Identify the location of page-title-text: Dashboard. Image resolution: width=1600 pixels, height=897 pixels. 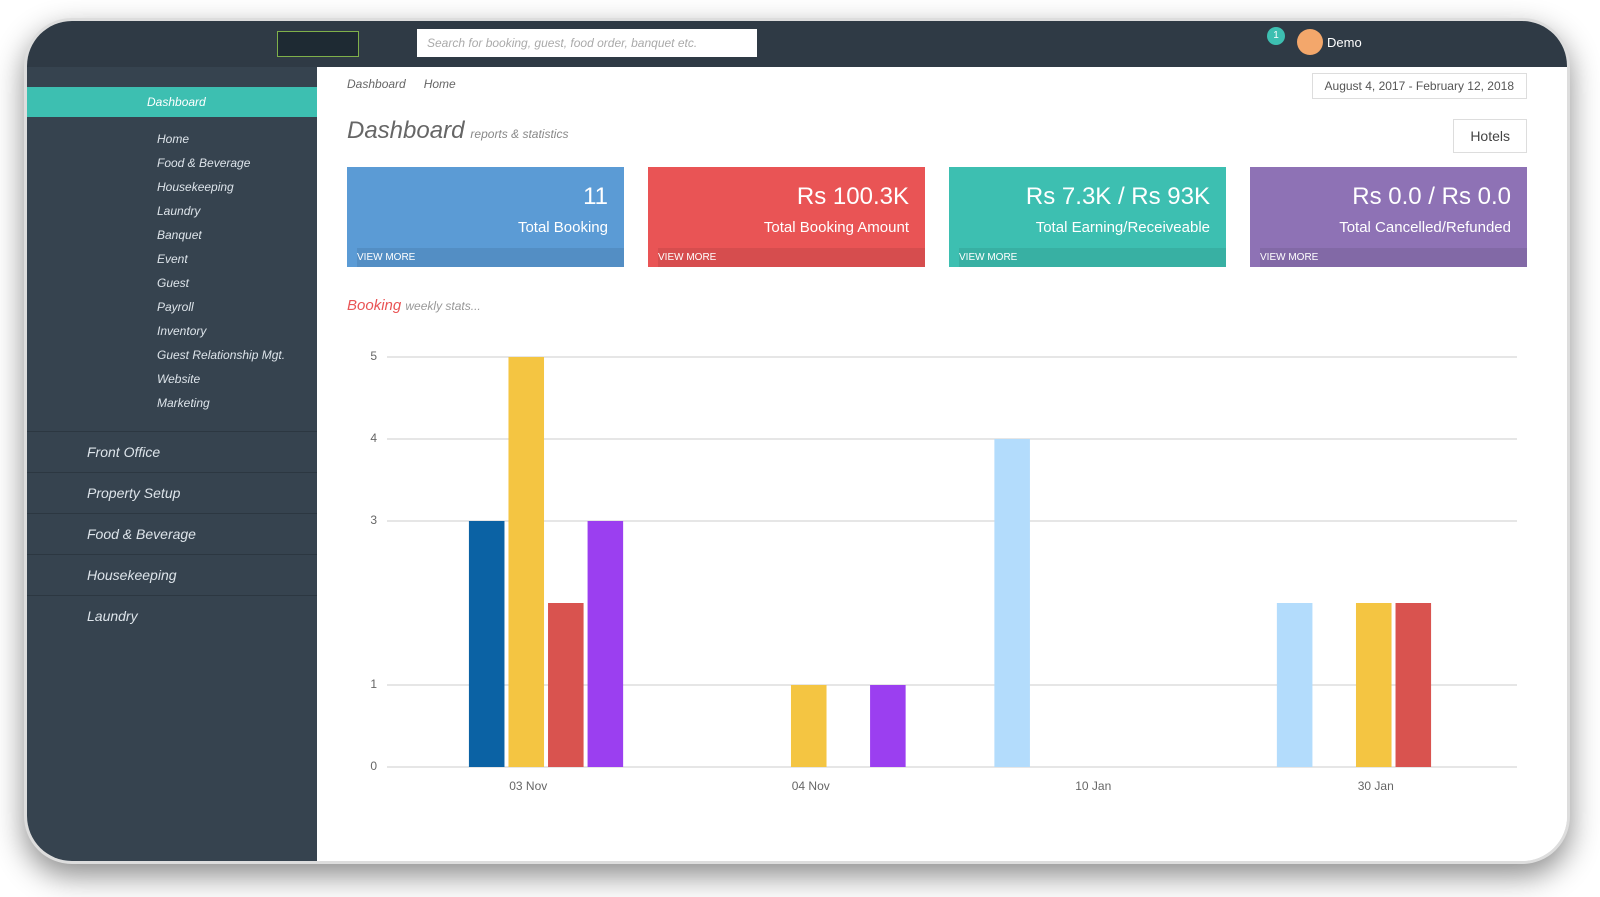
(406, 130).